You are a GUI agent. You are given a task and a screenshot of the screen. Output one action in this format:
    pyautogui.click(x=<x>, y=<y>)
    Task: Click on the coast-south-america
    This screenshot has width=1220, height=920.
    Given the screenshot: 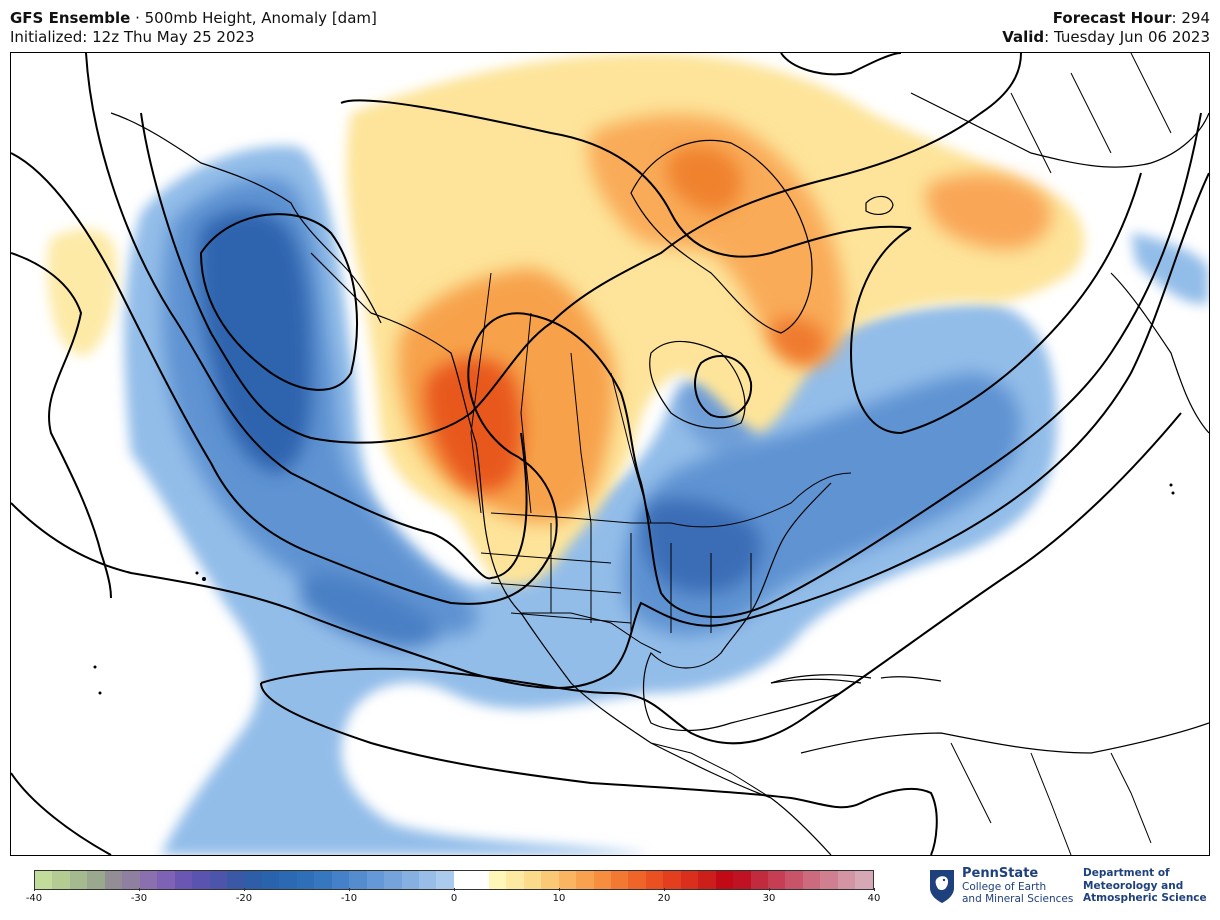 What is the action you would take?
    pyautogui.click(x=1004, y=738)
    